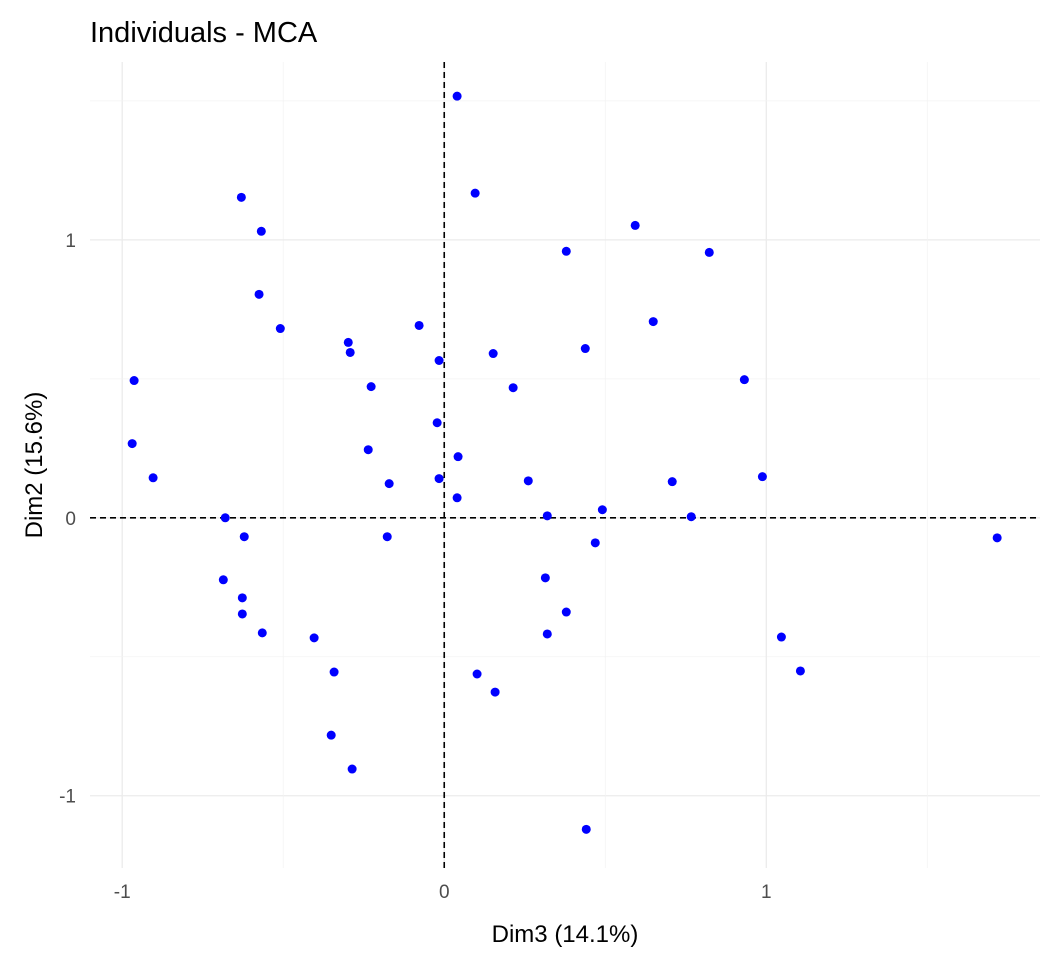  Describe the element at coordinates (444, 892) in the screenshot. I see `x-tick-label: 0` at that location.